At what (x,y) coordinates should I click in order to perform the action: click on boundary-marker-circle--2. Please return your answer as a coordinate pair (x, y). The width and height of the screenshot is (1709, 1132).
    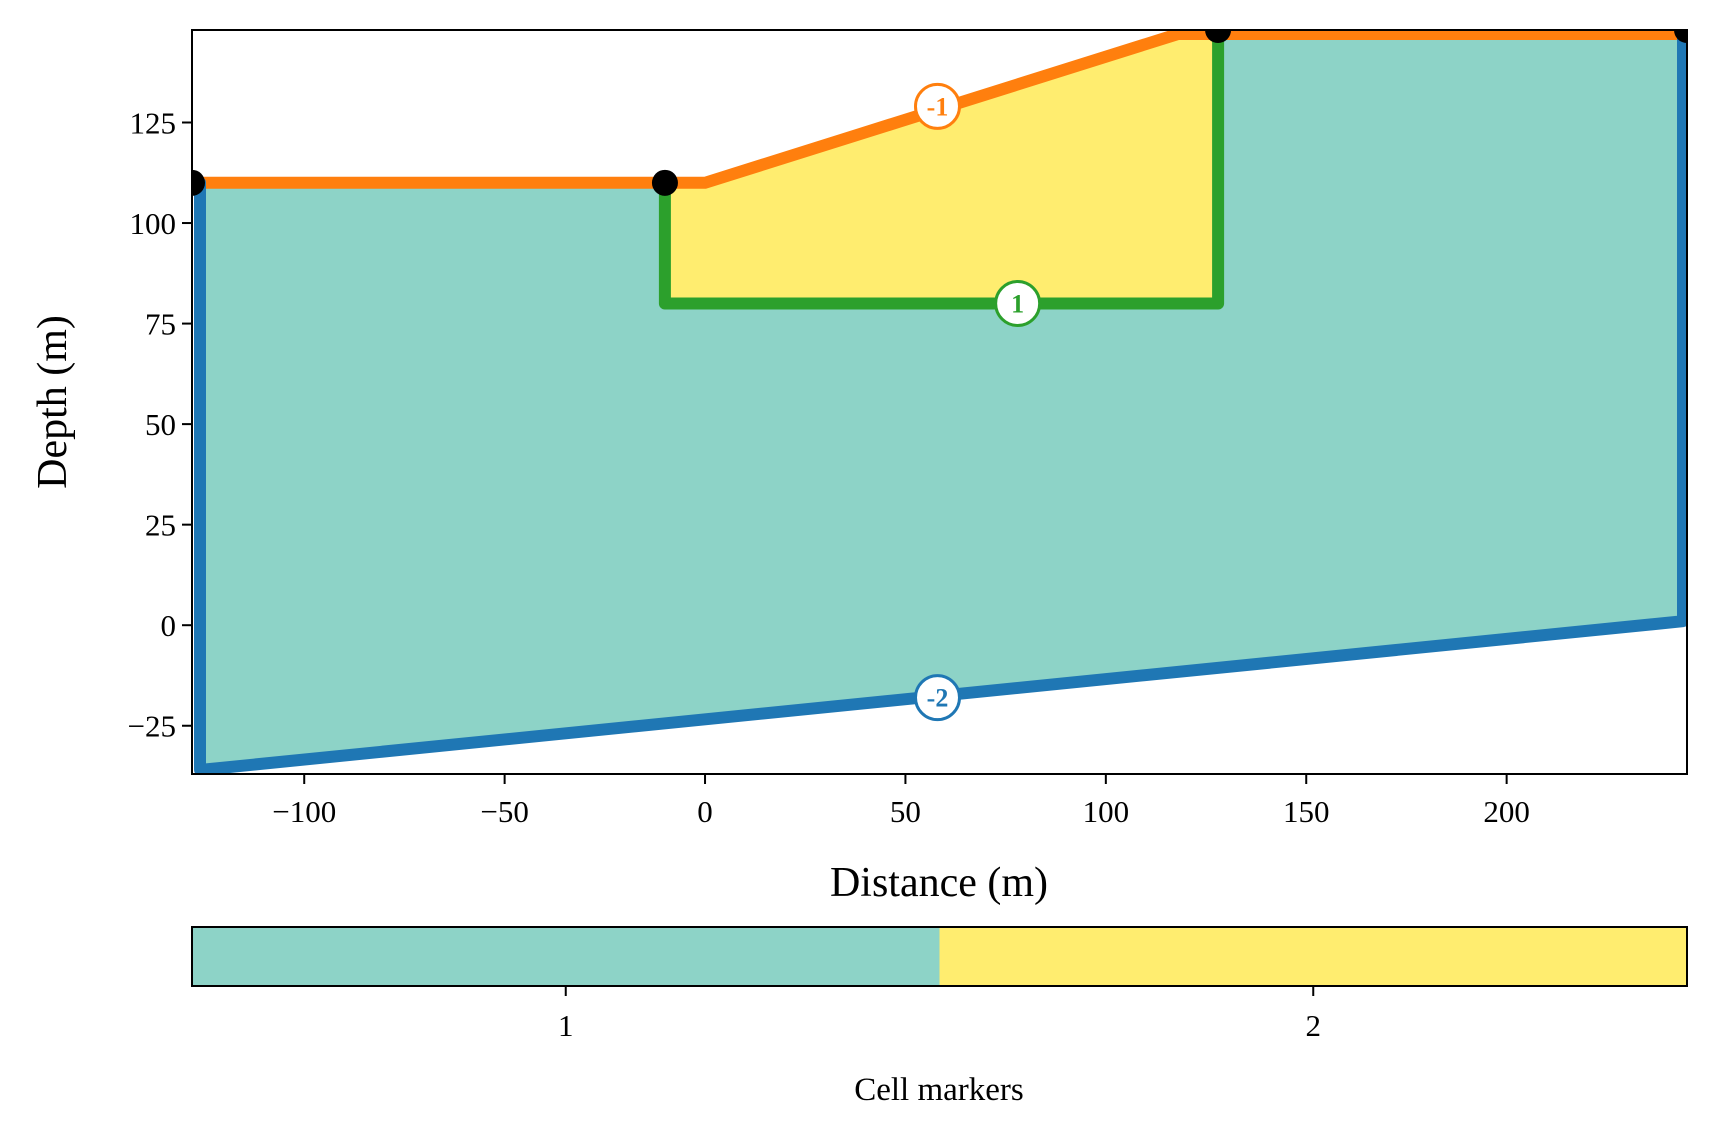
    Looking at the image, I should click on (937, 698).